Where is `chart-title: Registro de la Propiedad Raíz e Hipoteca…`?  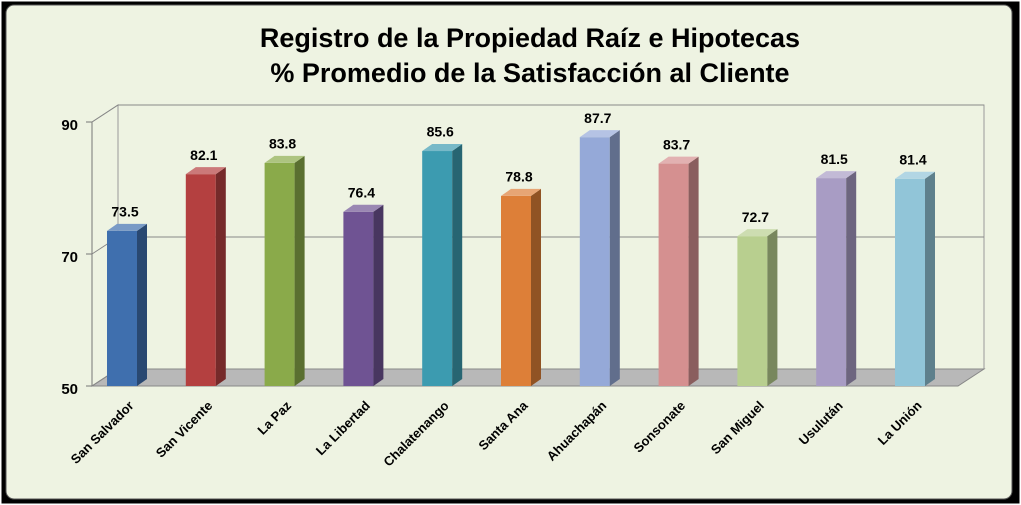
chart-title: Registro de la Propiedad Raíz e Hipoteca… is located at coordinates (530, 38).